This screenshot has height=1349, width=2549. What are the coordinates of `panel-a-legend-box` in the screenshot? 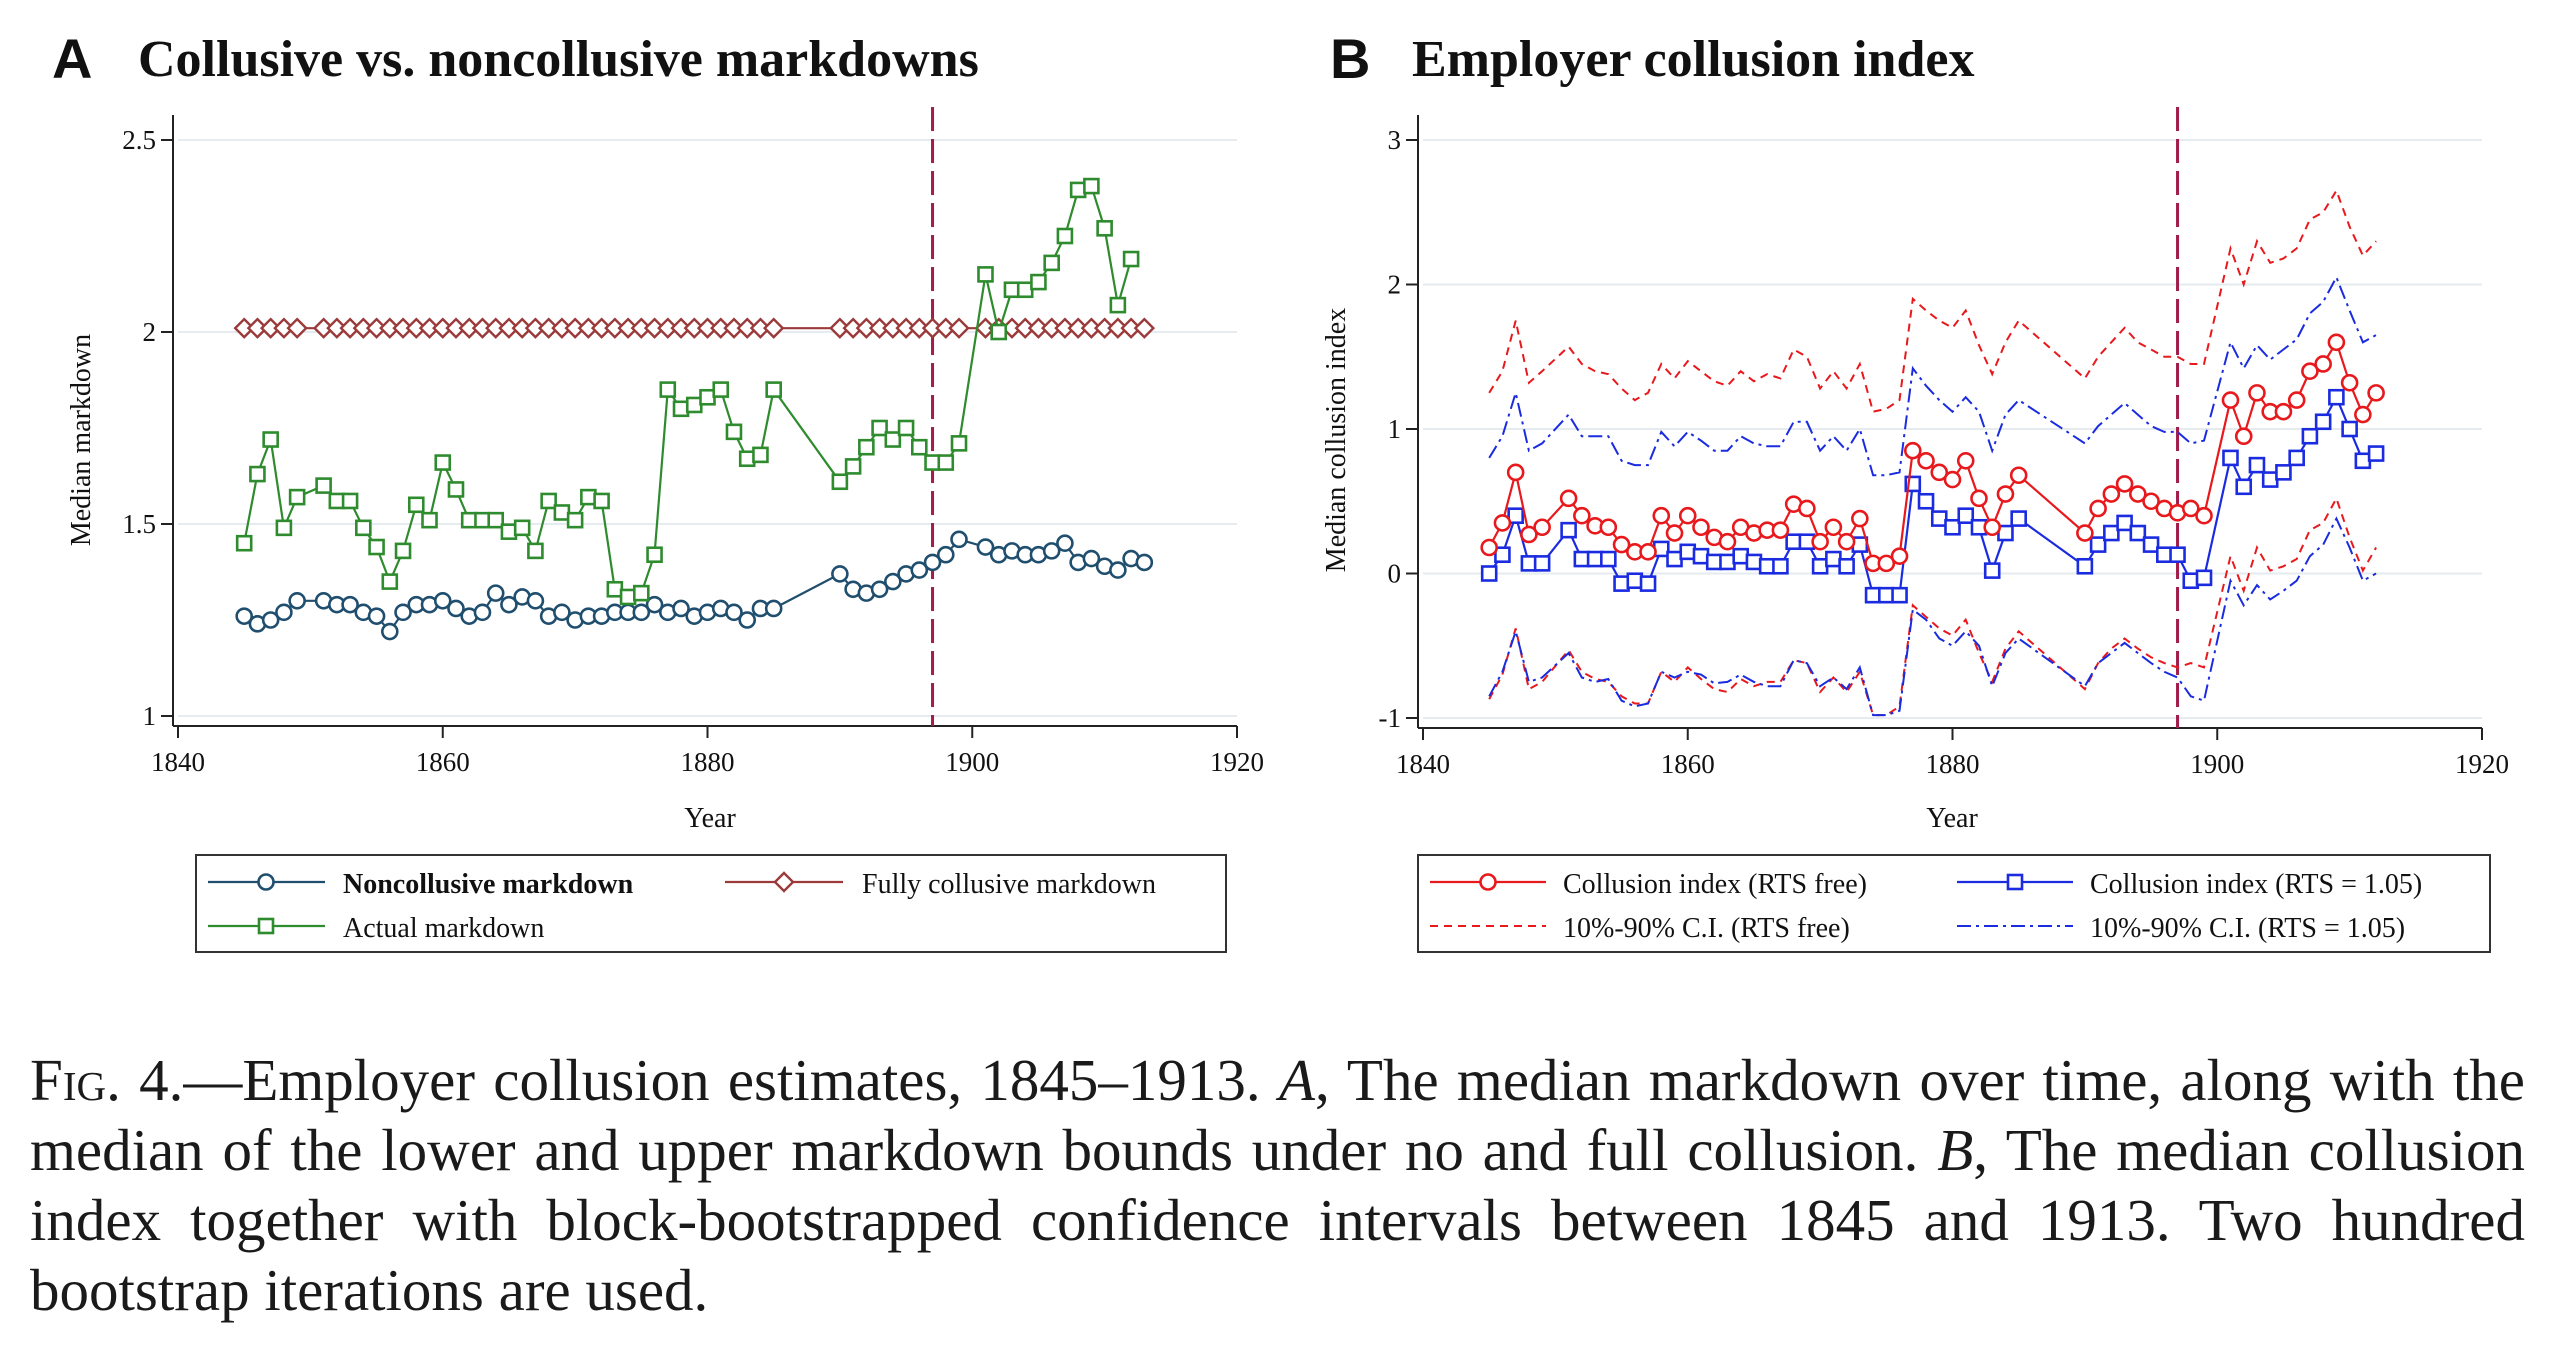 It's located at (711, 903).